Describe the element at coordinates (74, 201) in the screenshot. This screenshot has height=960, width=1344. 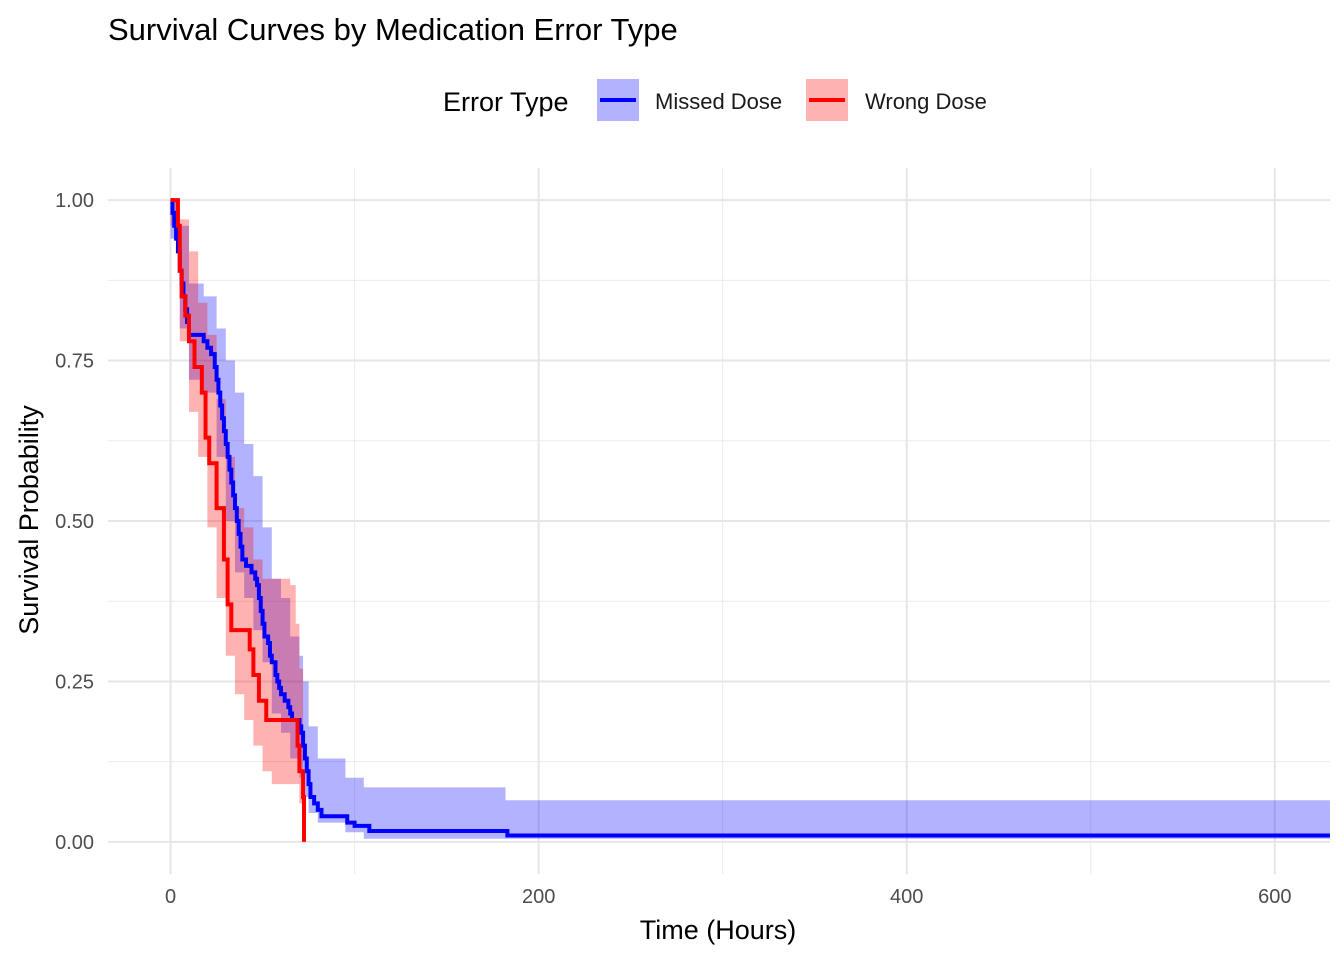
I see `y-tick-label: 1.00` at that location.